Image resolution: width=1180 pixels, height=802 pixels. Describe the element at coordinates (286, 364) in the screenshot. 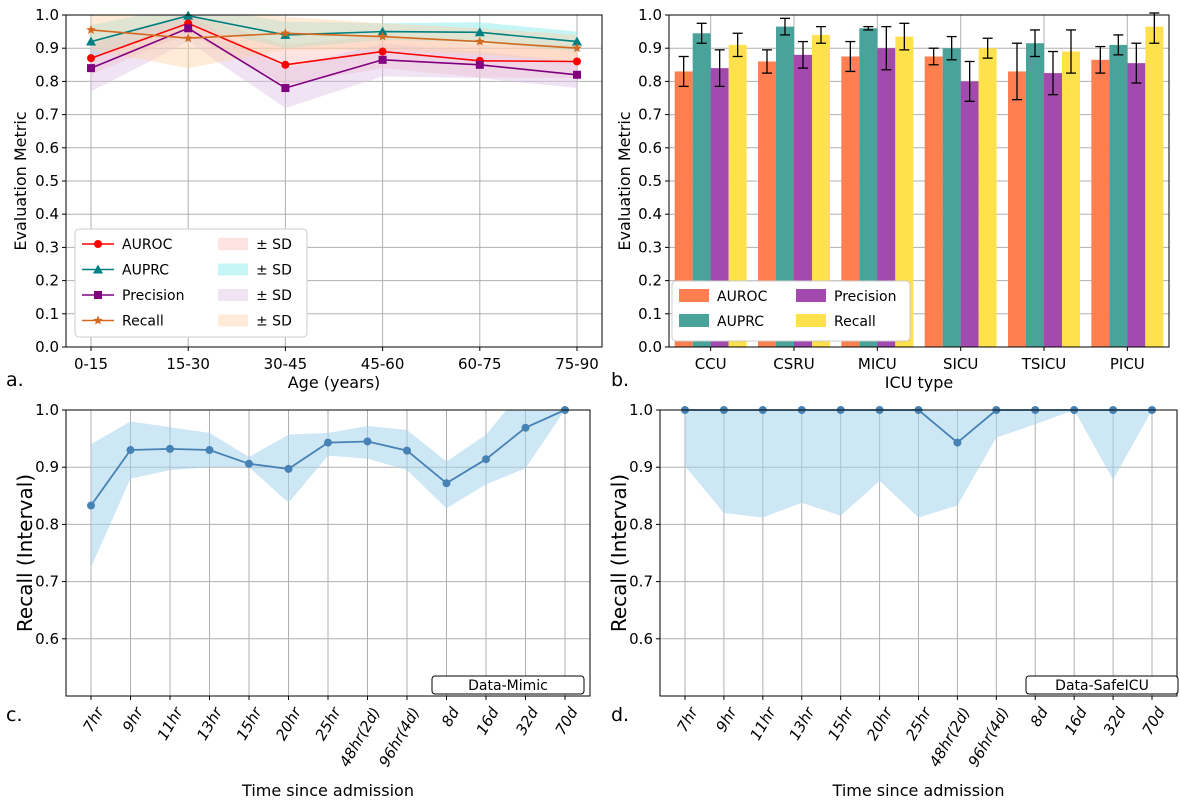

I see `x-tick-label: 30-45` at that location.